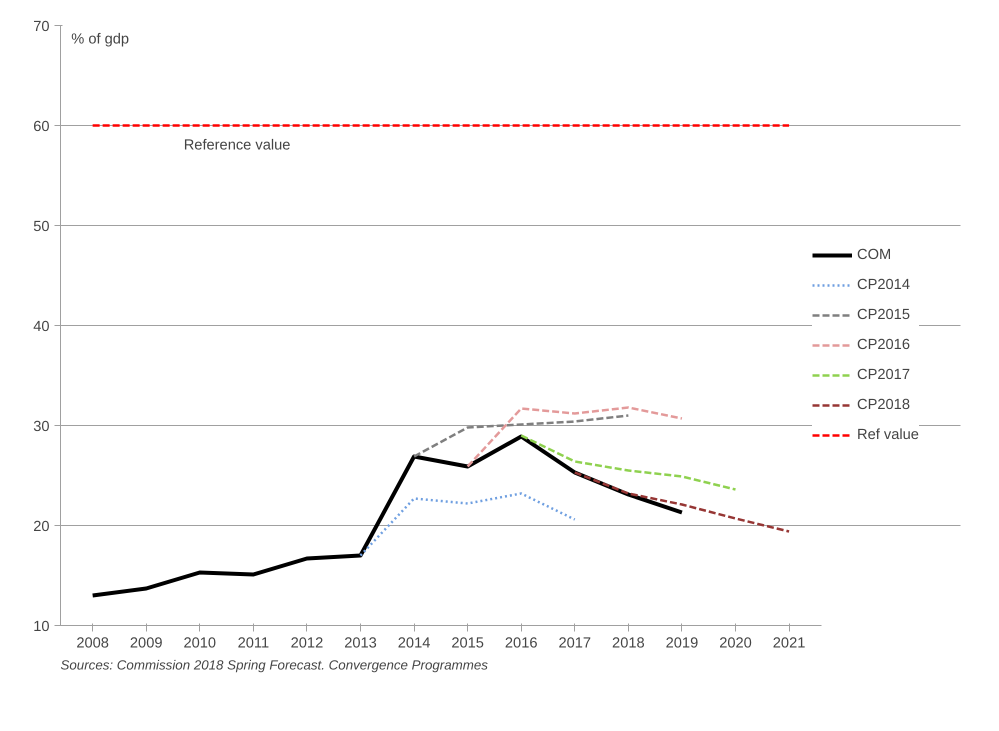 This screenshot has width=999, height=731. Describe the element at coordinates (274, 665) in the screenshot. I see `source-note: Sources: Commission 2018 Spring Forecast. Convergence Programmes` at that location.